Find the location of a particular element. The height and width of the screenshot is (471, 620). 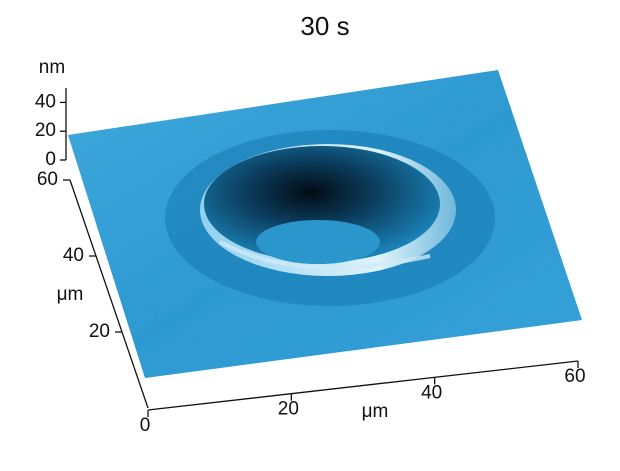

x-axis-line is located at coordinates (363, 385).